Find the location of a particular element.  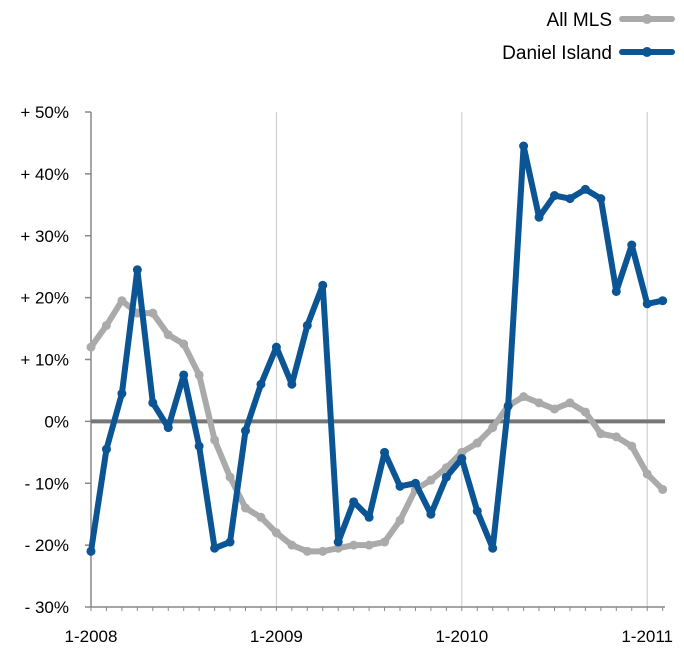

y-tick-label: - 20% is located at coordinates (47, 545).